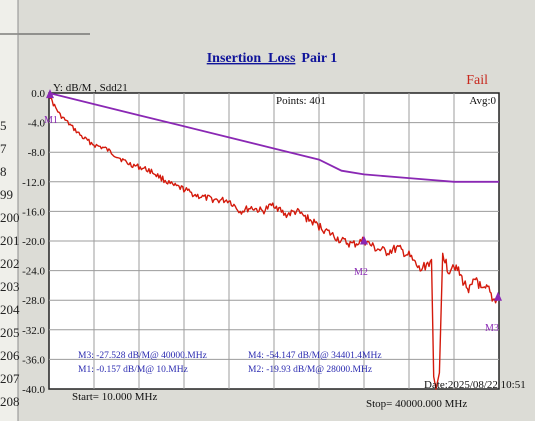 The width and height of the screenshot is (535, 421). What do you see at coordinates (37, 153) in the screenshot?
I see `y-tick-label: -8.0` at bounding box center [37, 153].